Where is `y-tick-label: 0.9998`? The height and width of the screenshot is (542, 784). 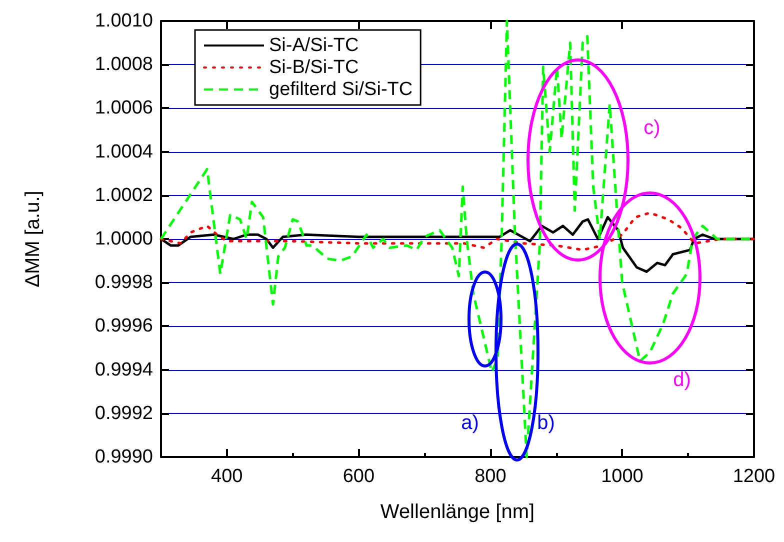
y-tick-label: 0.9998 is located at coordinates (123, 283).